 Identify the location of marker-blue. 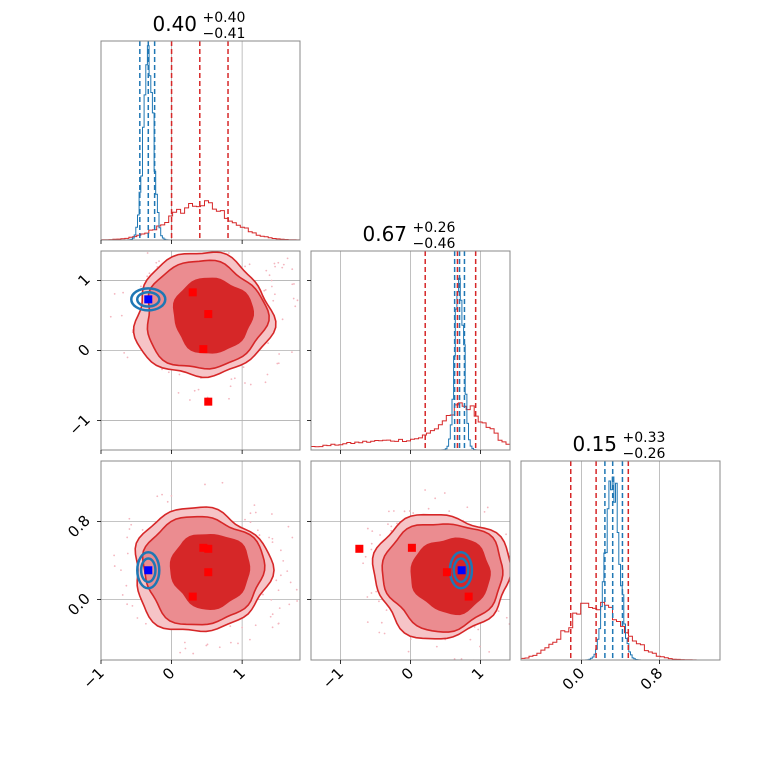
(148, 570).